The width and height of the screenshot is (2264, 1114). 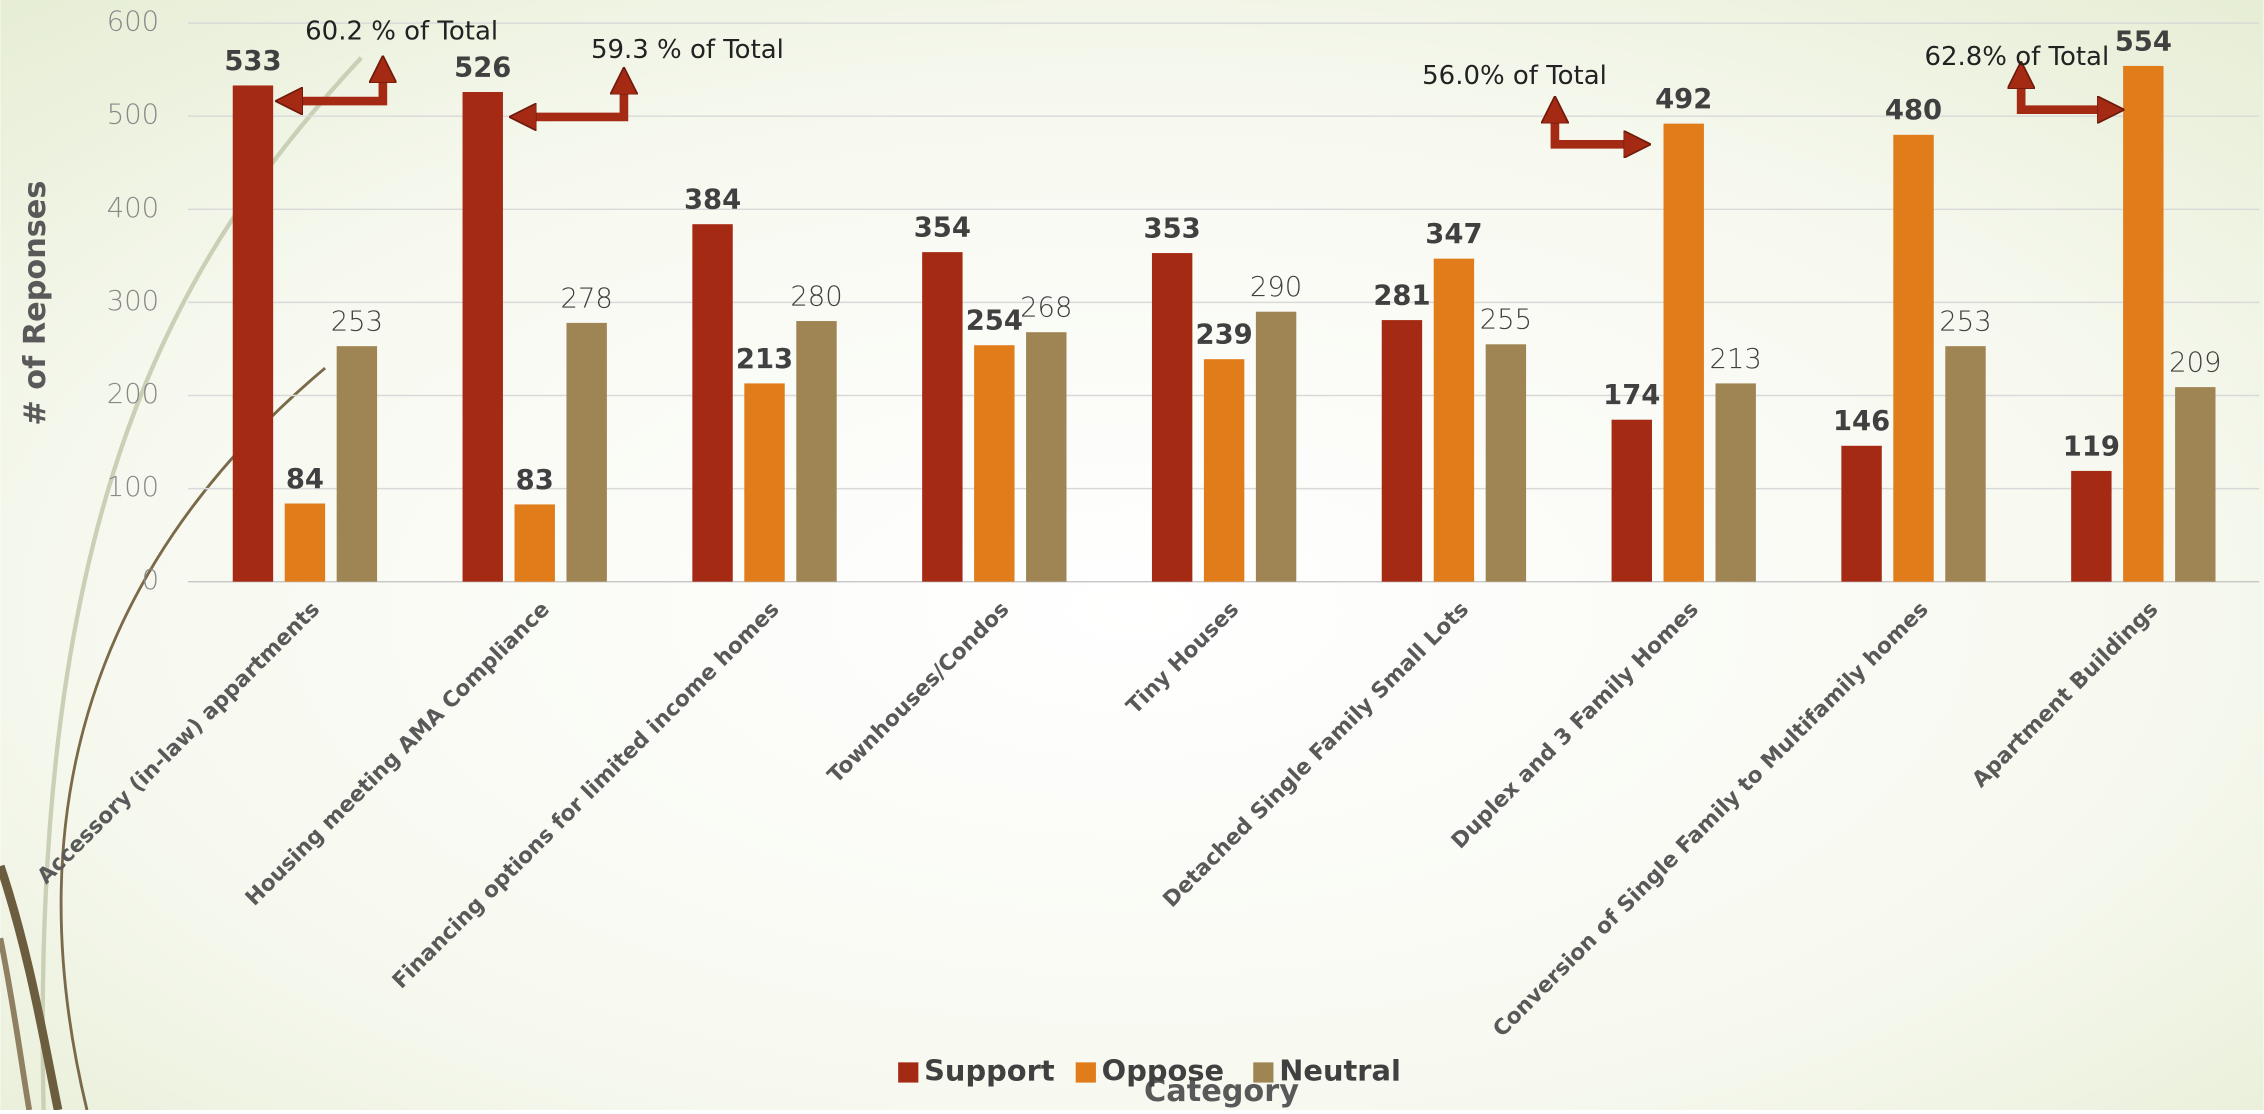 I want to click on legend-label: Support, so click(x=989, y=1070).